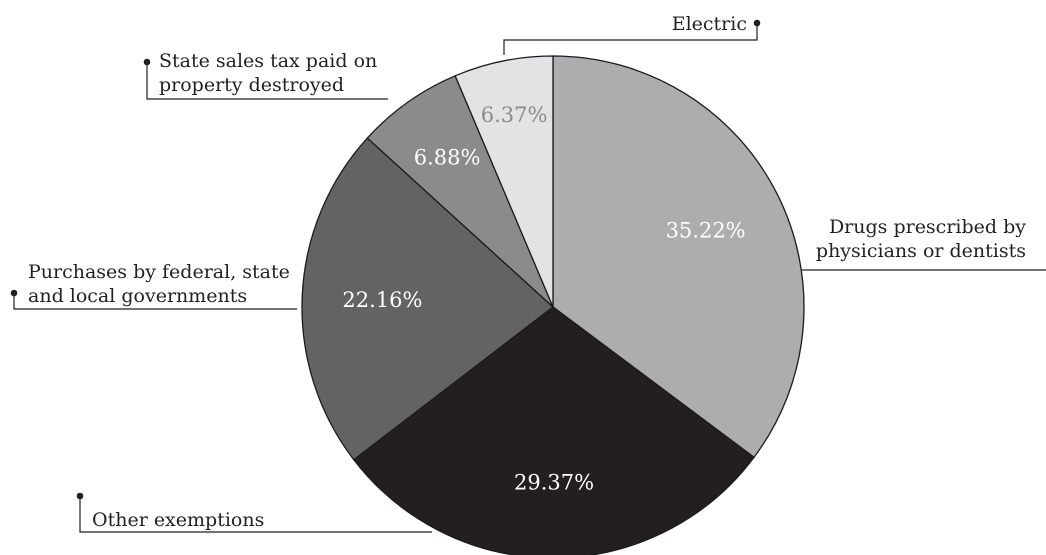  I want to click on pie-slice-electric, so click(504, 181).